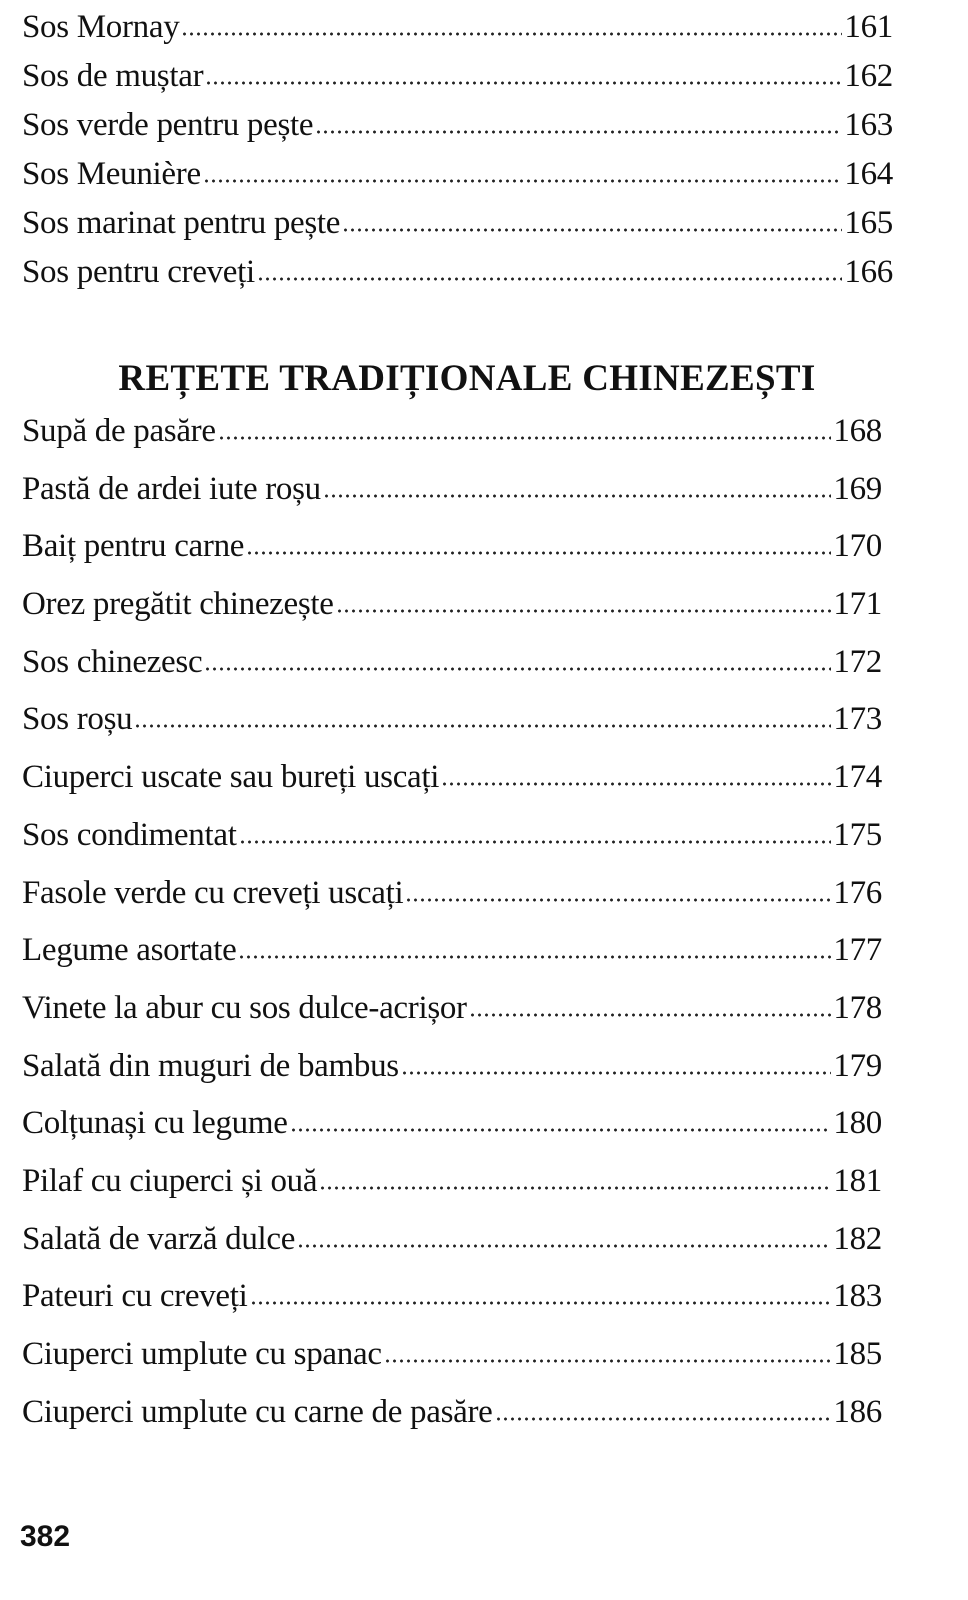 The width and height of the screenshot is (968, 1600). Describe the element at coordinates (171, 488) in the screenshot. I see `entry-title: Pastă de ardei iute roșu` at that location.